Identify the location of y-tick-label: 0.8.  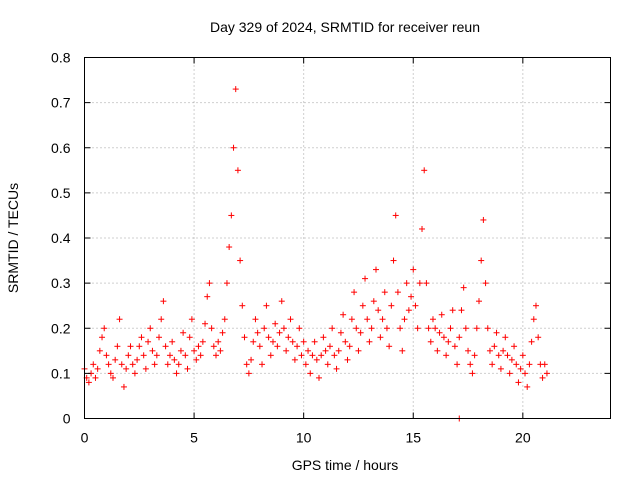
(61, 58).